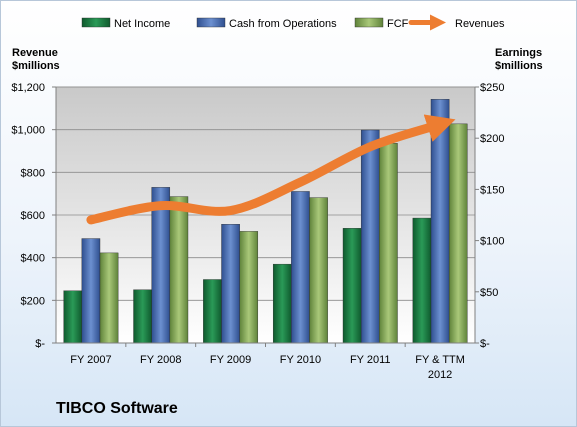 This screenshot has width=577, height=427. Describe the element at coordinates (300, 360) in the screenshot. I see `x-tick-label: FY 2010` at that location.